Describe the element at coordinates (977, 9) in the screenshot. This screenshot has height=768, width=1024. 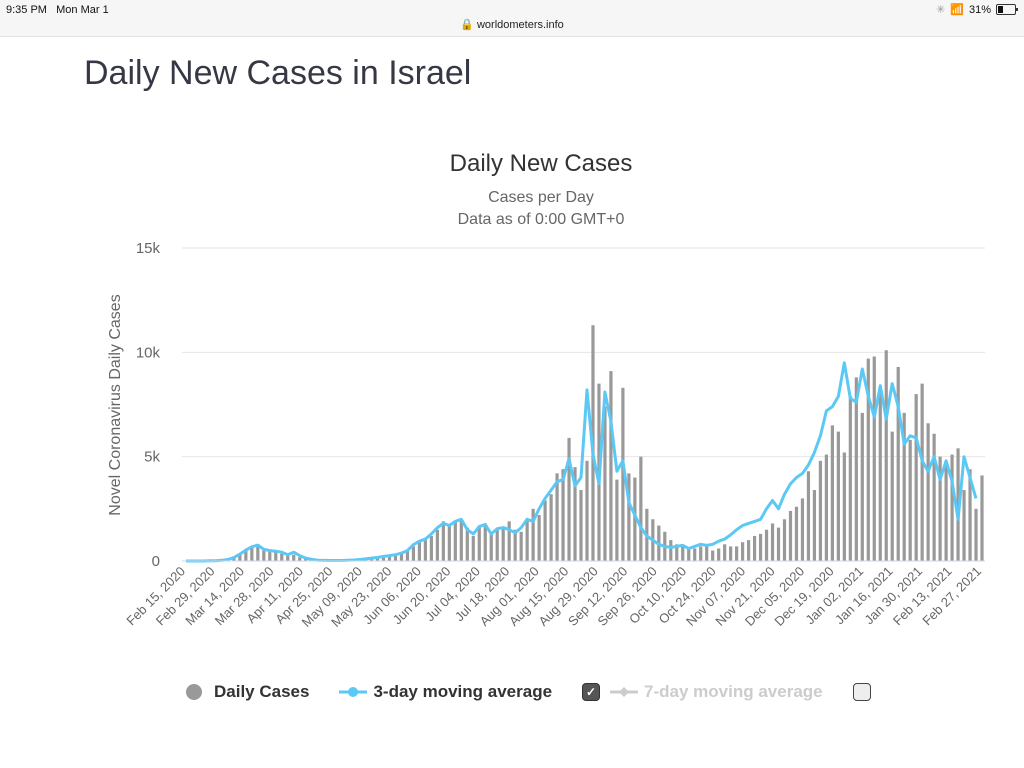
I see `status-indicators: ✳ 📶 31%` at that location.